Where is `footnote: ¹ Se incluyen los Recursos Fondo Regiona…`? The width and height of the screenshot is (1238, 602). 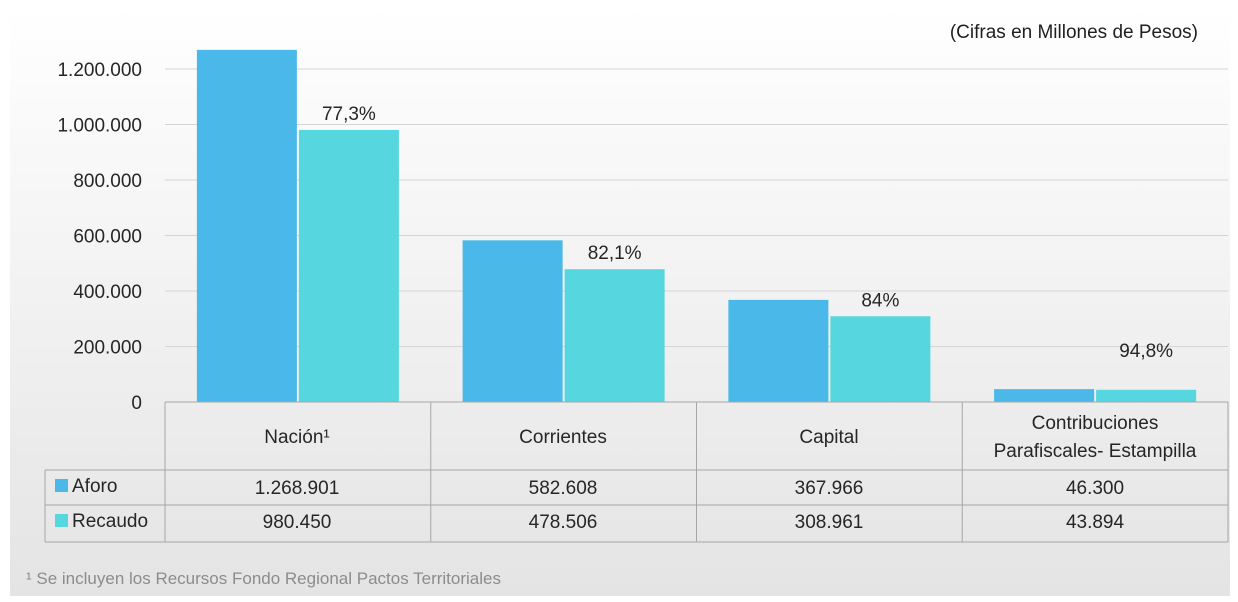 footnote: ¹ Se incluyen los Recursos Fondo Regiona… is located at coordinates (263, 578).